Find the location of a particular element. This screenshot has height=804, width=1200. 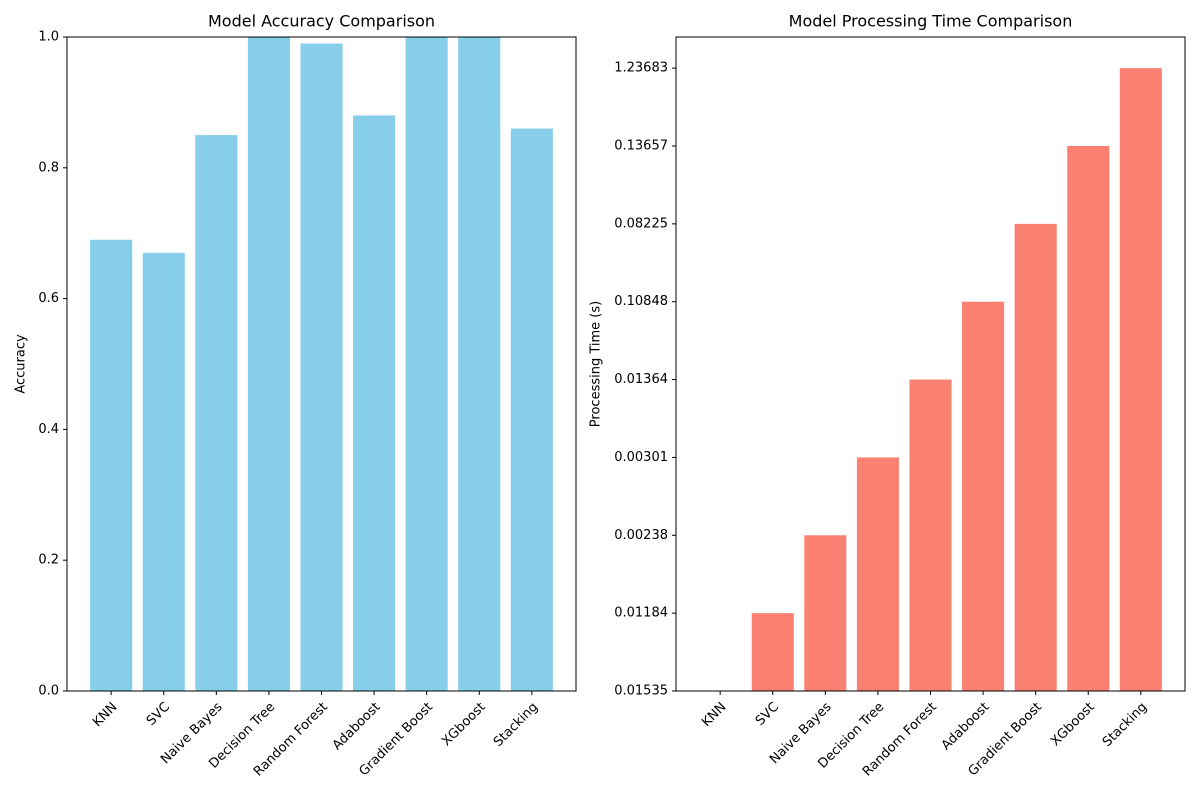

y-tick-label: 0.00301 is located at coordinates (641, 457).